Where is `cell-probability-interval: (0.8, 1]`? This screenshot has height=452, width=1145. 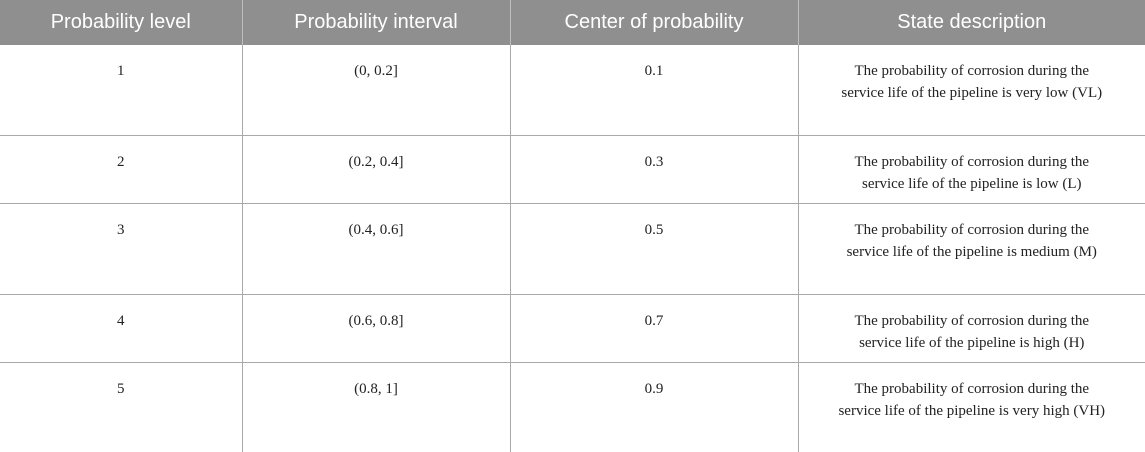 cell-probability-interval: (0.8, 1] is located at coordinates (376, 407).